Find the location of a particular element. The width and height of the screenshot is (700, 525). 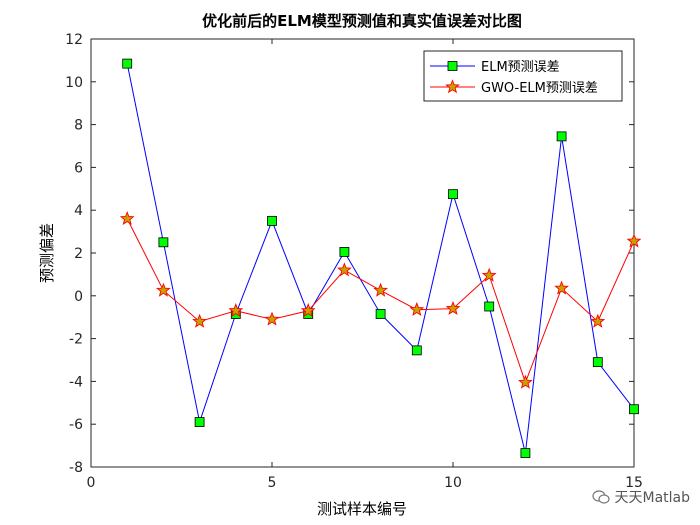

y-tick-label: -8 is located at coordinates (76, 468).